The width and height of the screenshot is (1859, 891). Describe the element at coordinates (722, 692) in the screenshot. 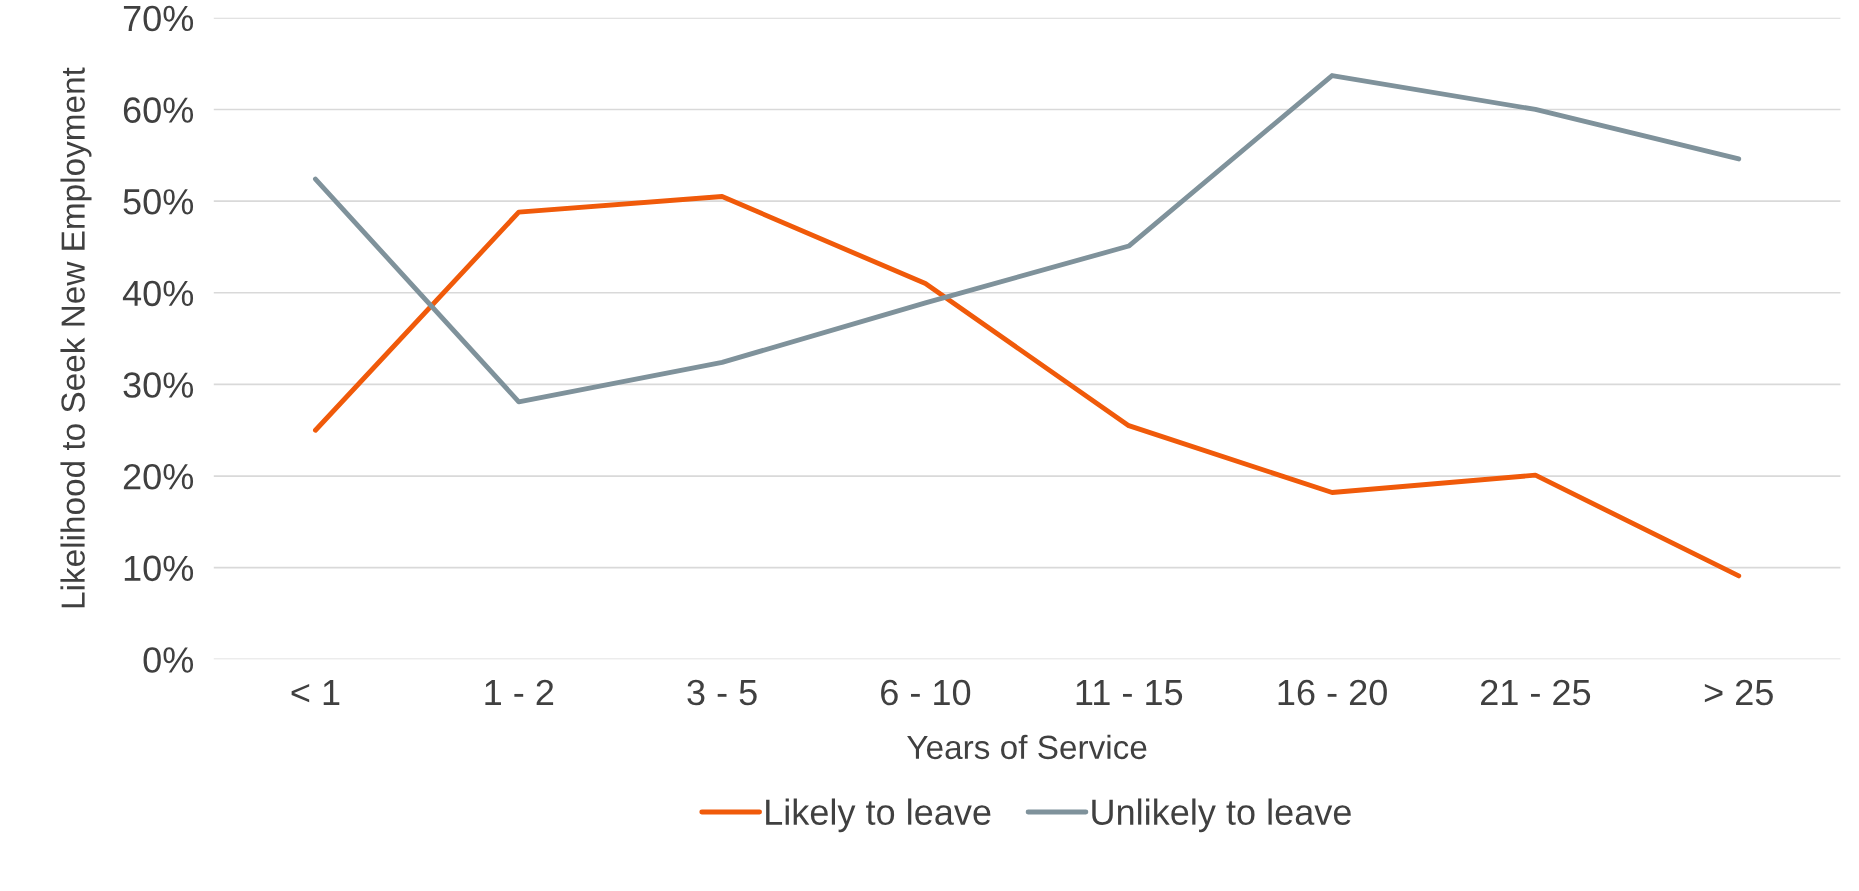

I see `x-tick-label: 3 - 5` at that location.